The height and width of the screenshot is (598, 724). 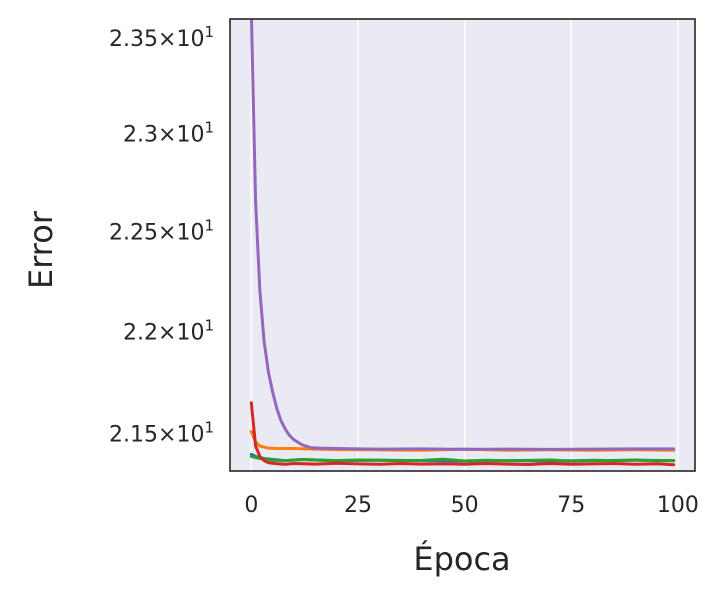 What do you see at coordinates (168, 330) in the screenshot?
I see `y-tick-label: 2.2×10¹` at bounding box center [168, 330].